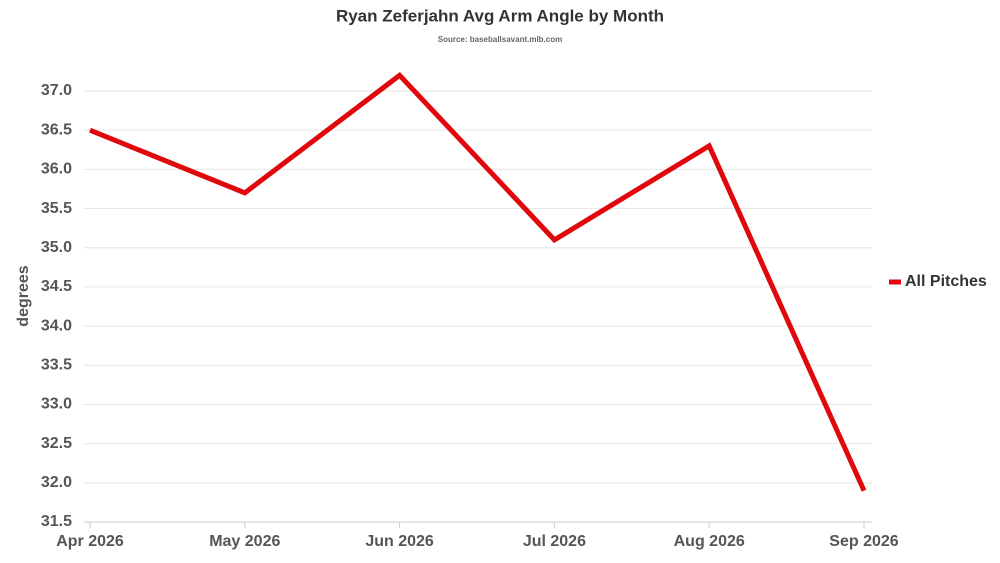 This screenshot has height=563, width=1000. What do you see at coordinates (56, 521) in the screenshot?
I see `y-tick-label: 31.5` at bounding box center [56, 521].